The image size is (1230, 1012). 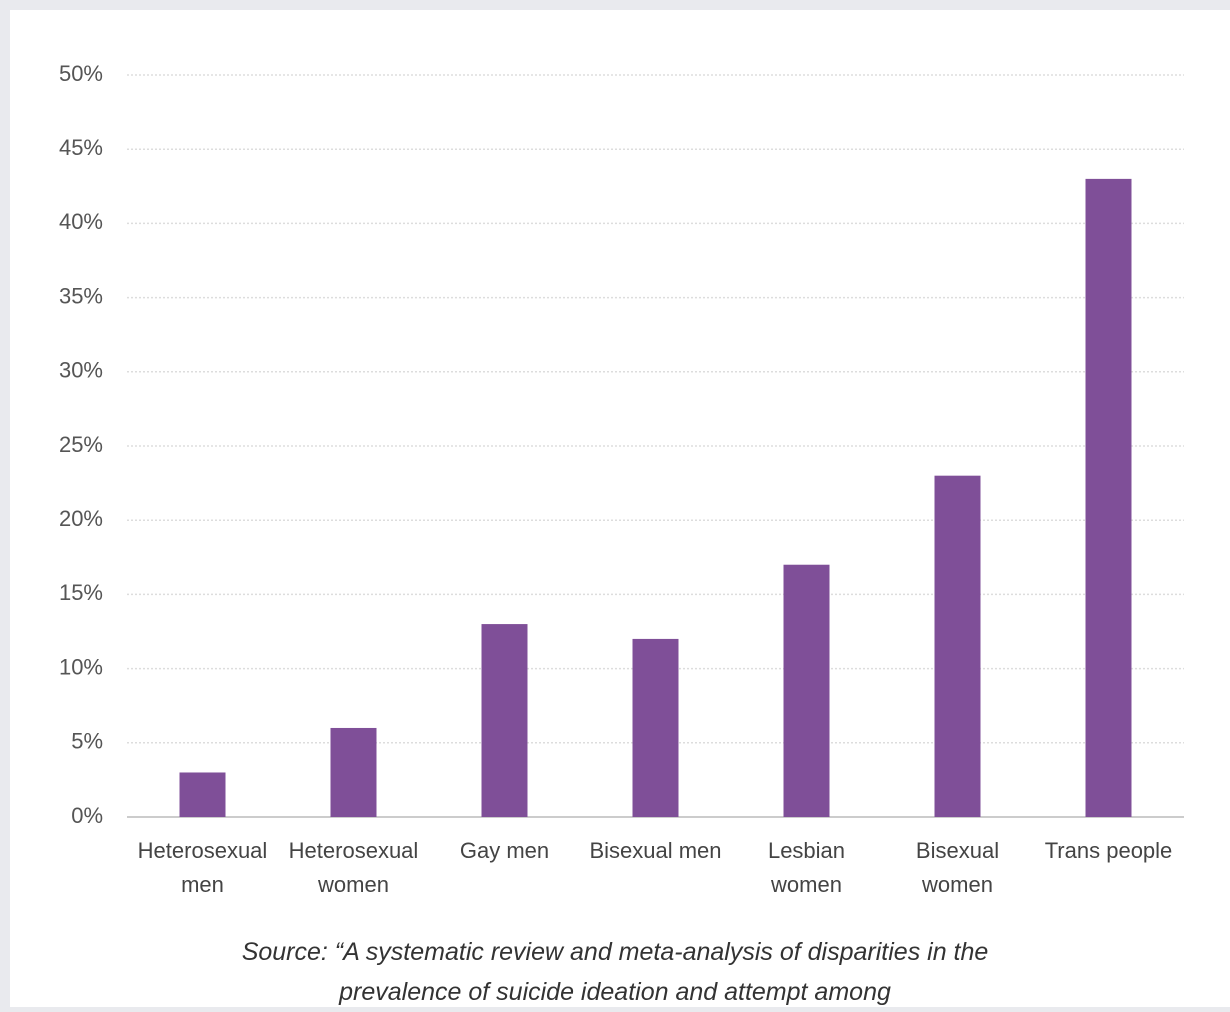 What do you see at coordinates (87, 815) in the screenshot?
I see `y-tick-label: 0%` at bounding box center [87, 815].